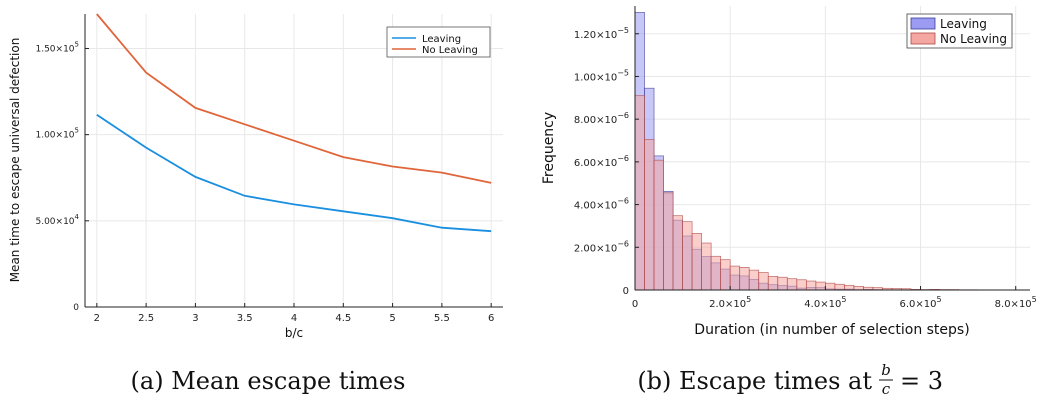 The height and width of the screenshot is (397, 1042). Describe the element at coordinates (921, 381) in the screenshot. I see `panel-b-caption-rhs: = 3` at that location.